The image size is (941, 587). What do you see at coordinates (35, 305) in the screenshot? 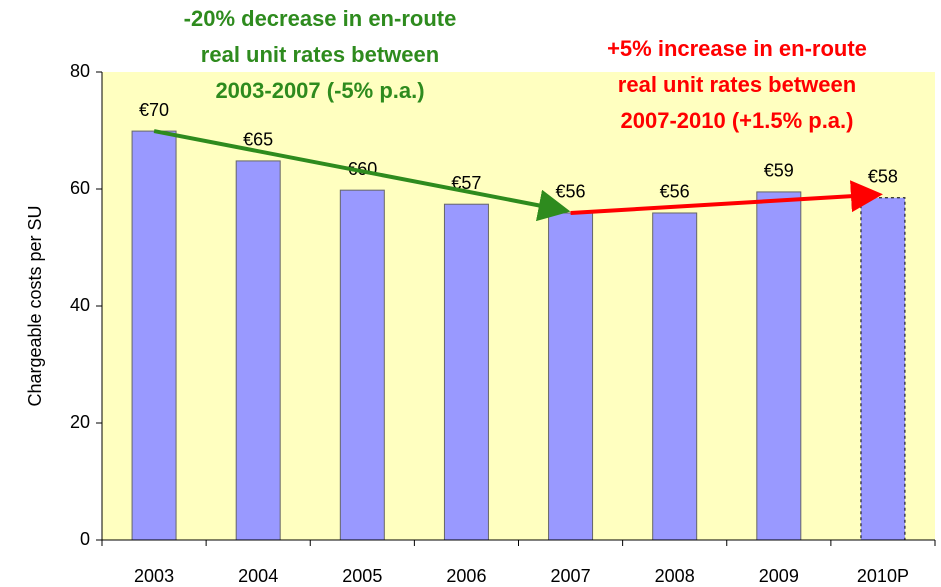
I see `y-axis-label: Chargeable costs per SU` at bounding box center [35, 305].